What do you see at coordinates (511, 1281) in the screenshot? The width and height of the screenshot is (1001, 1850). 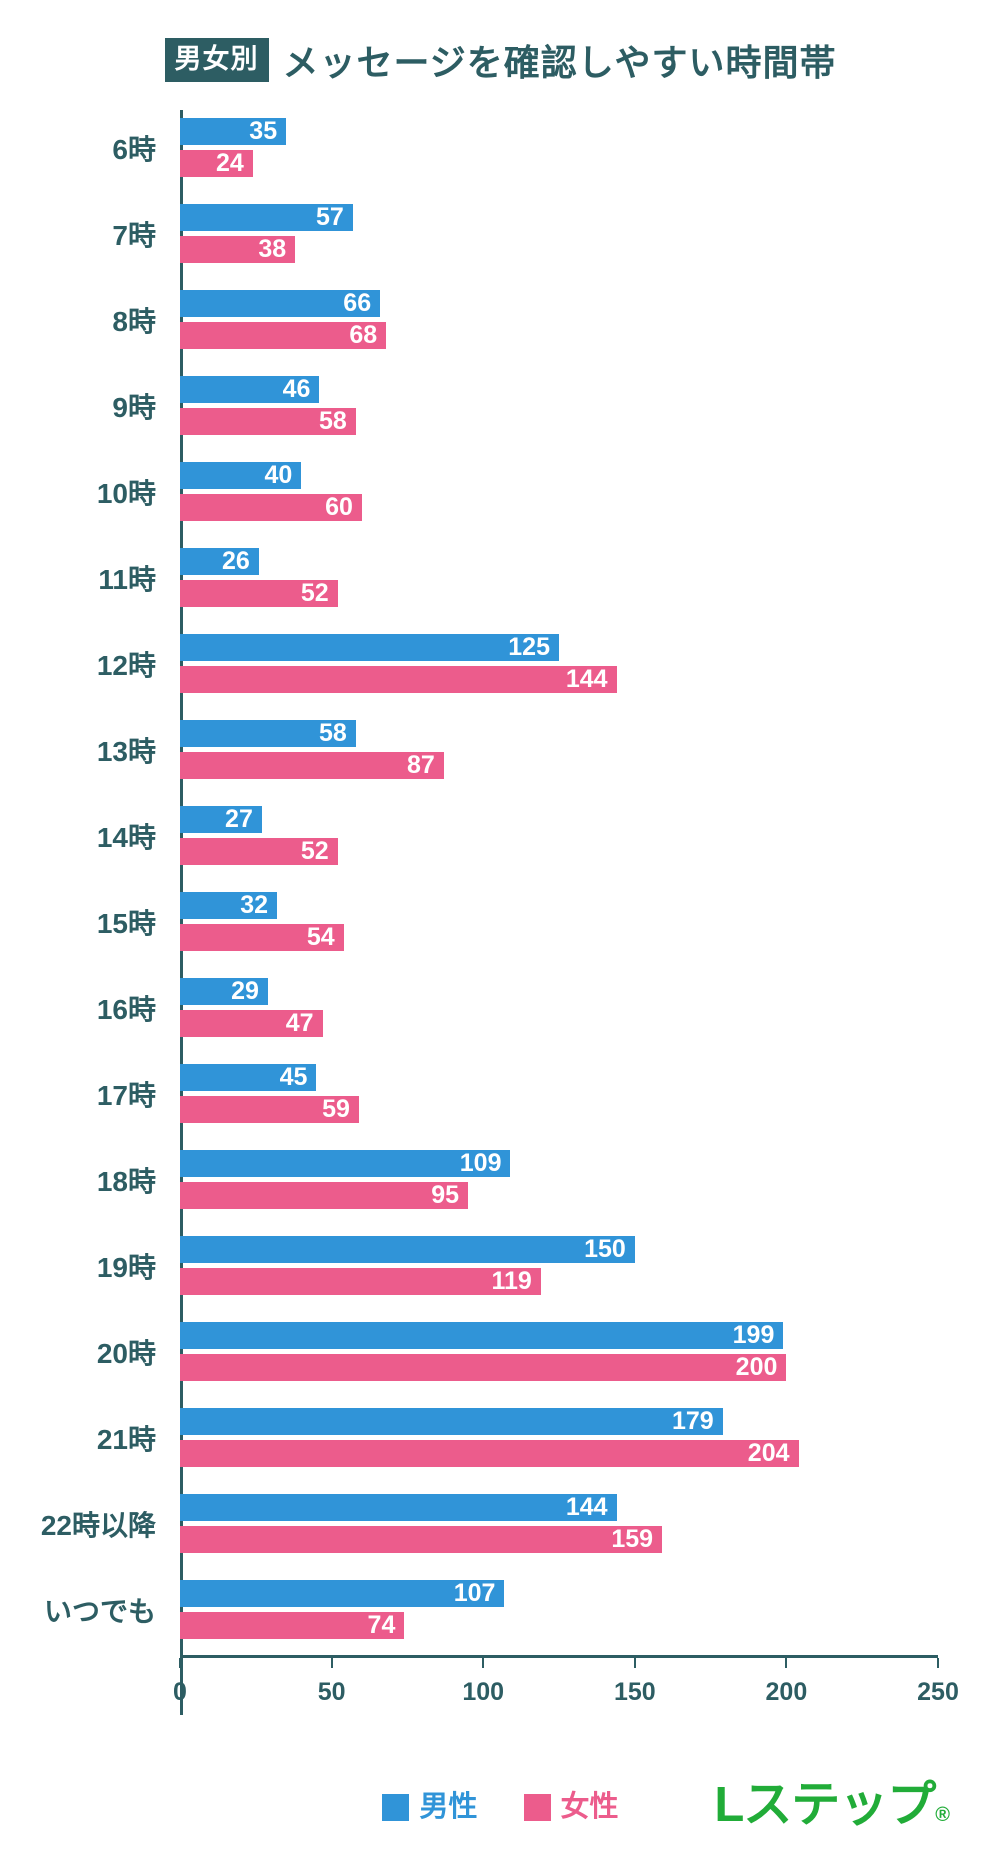 I see `bar-value-label: 119` at bounding box center [511, 1281].